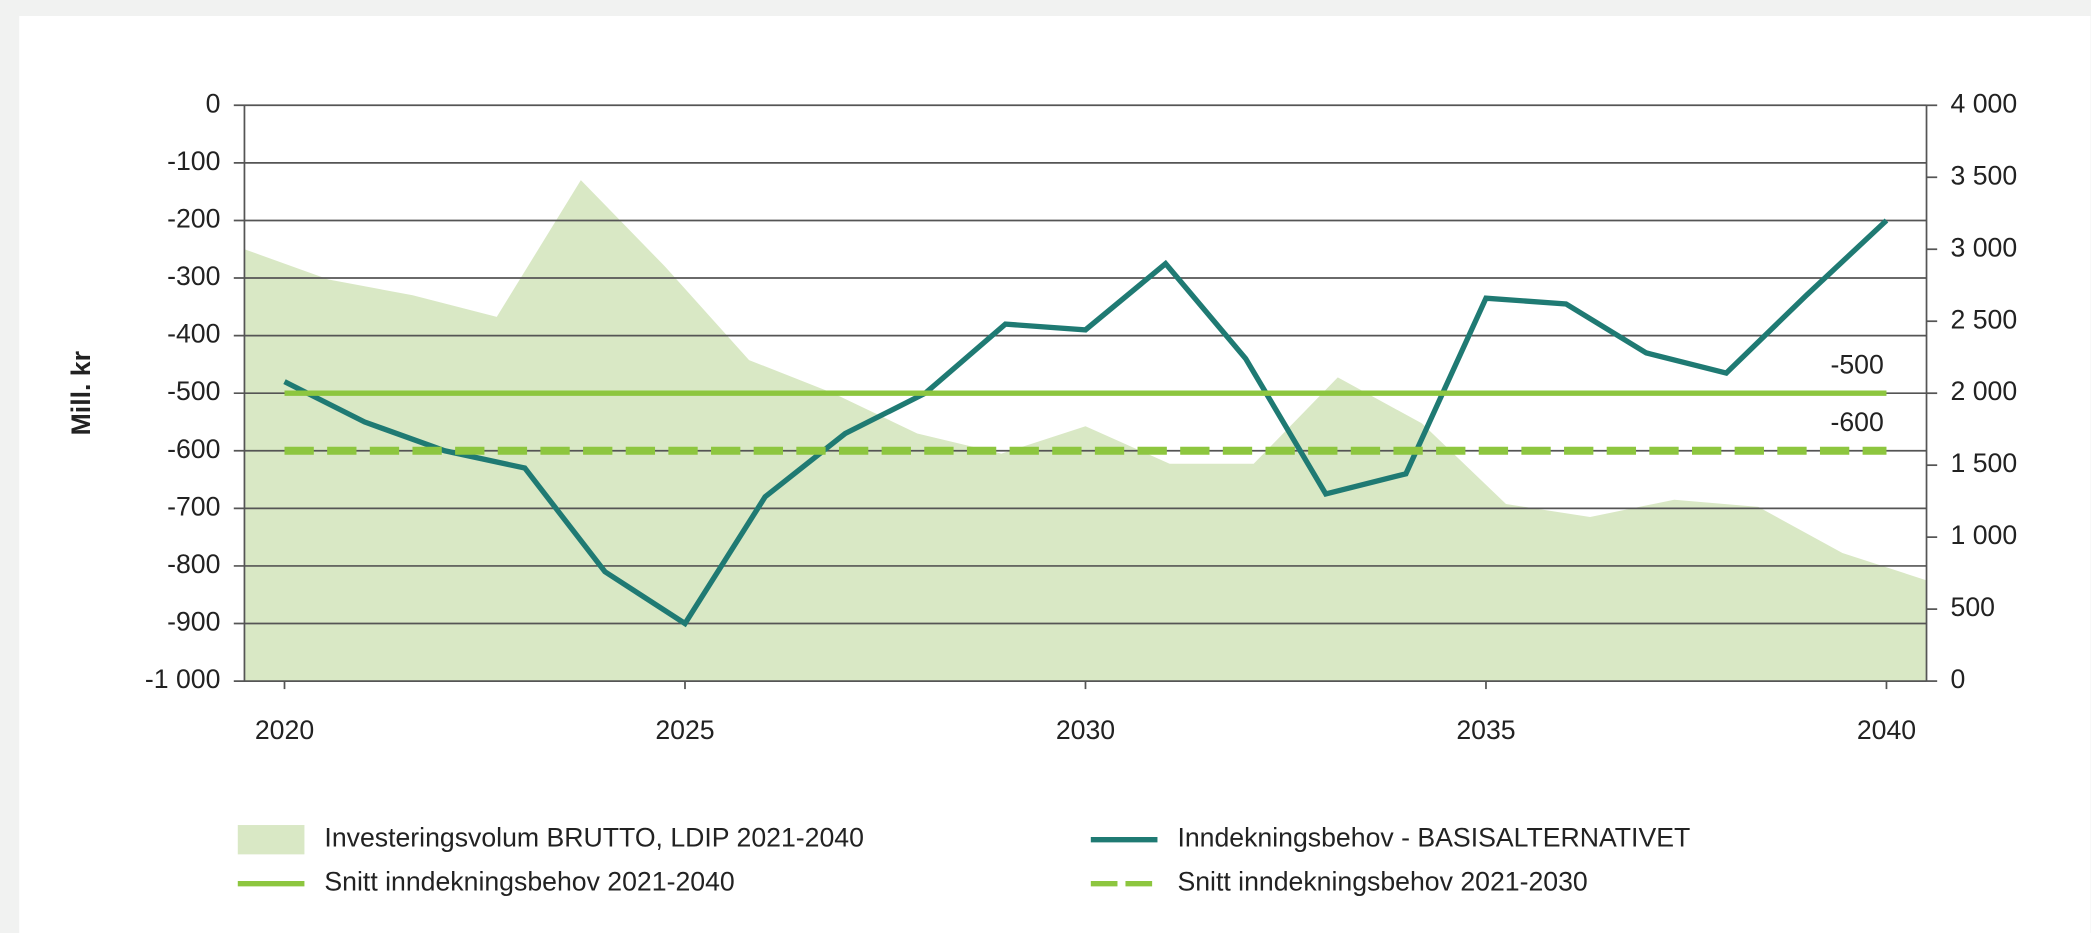 This screenshot has width=2091, height=933. I want to click on data-label: -500, so click(1856, 365).